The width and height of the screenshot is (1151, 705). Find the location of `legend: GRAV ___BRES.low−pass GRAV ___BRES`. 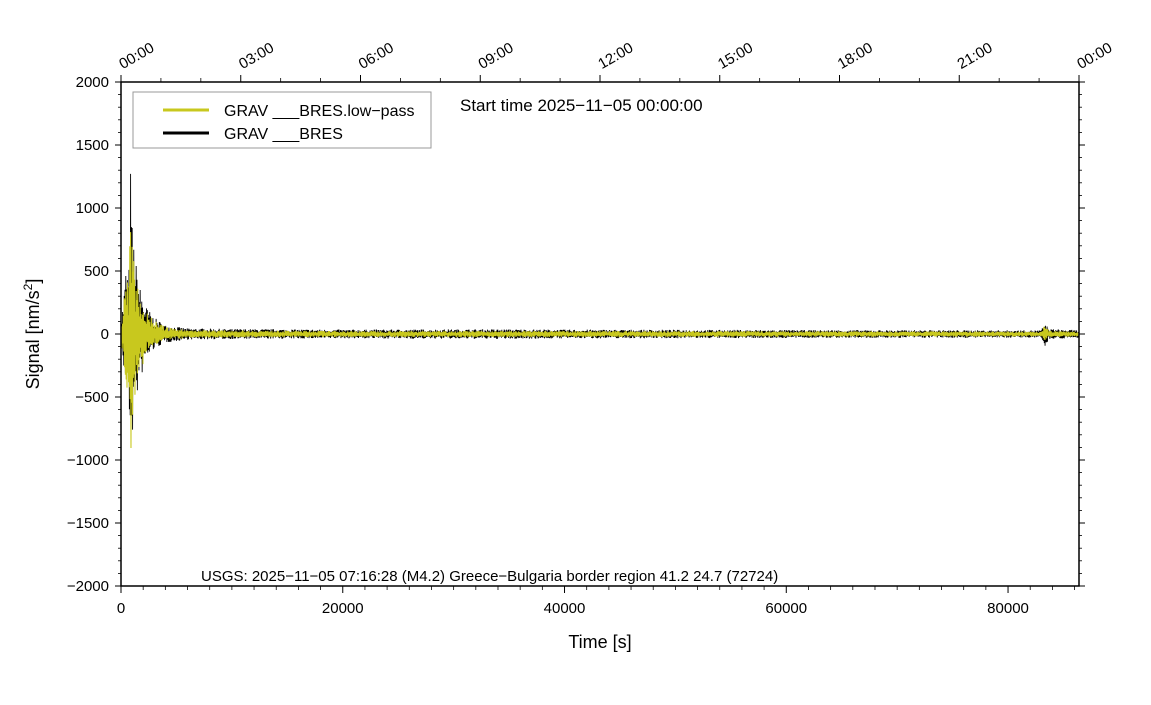

legend: GRAV ___BRES.low−pass GRAV ___BRES is located at coordinates (282, 120).